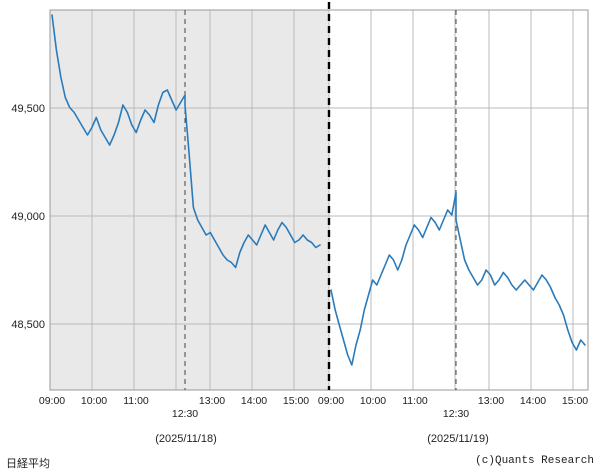  Describe the element at coordinates (458, 439) in the screenshot. I see `session-label-day2: (2025/11/19)` at that location.